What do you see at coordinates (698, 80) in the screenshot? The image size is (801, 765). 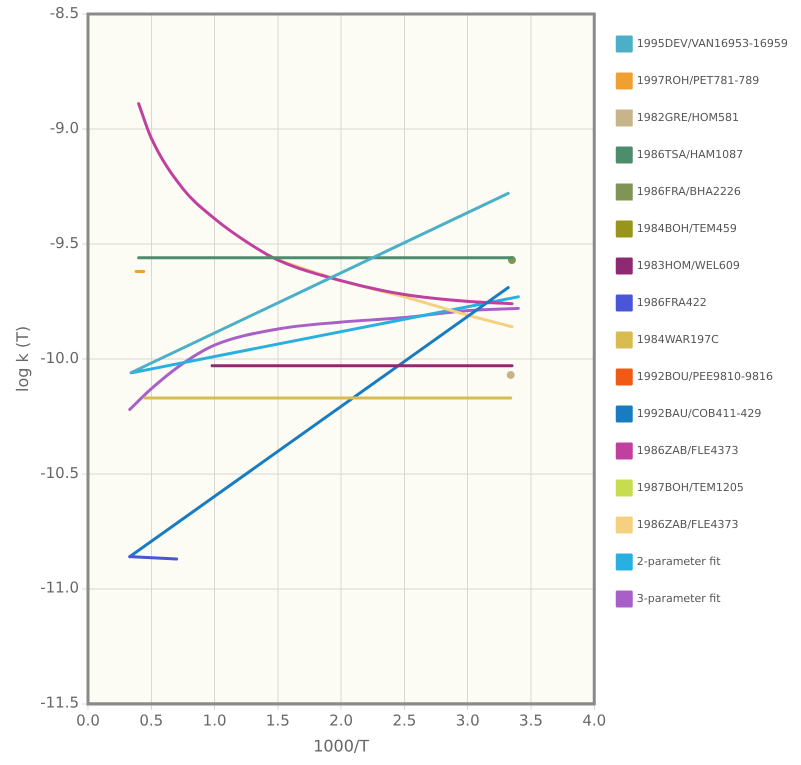 I see `legend-label: 1997ROH/PET781-789` at bounding box center [698, 80].